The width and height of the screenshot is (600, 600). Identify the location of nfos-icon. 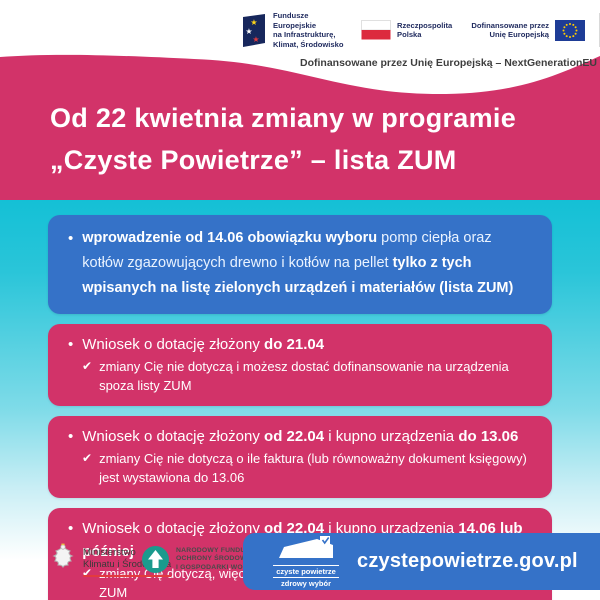
(155, 559).